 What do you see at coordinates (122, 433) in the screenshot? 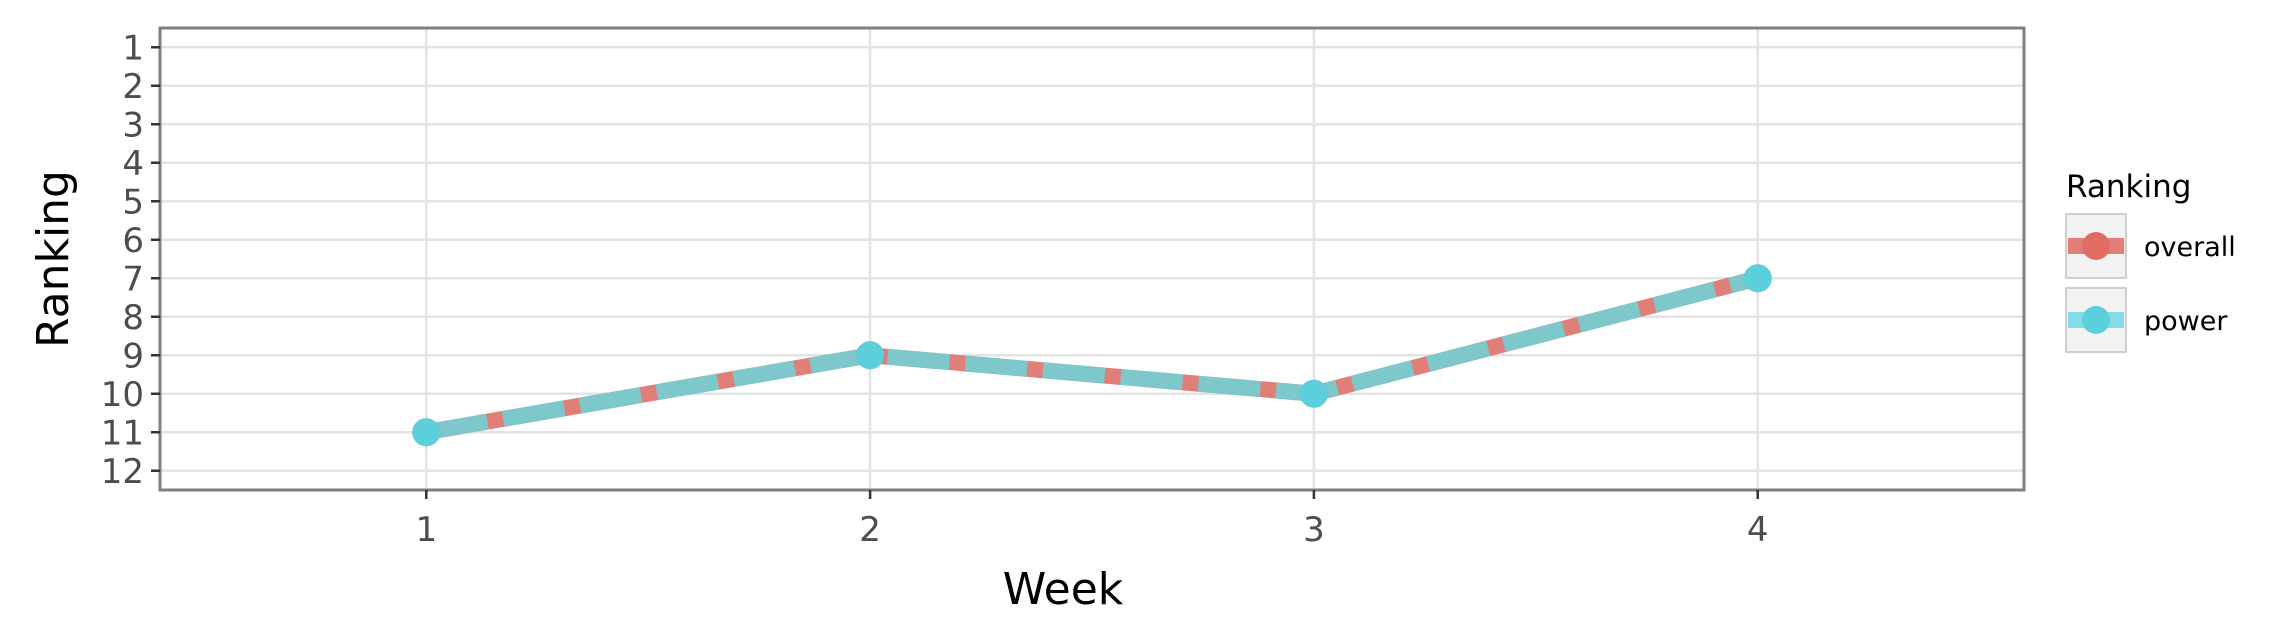
I see `y-tick-label: 11` at bounding box center [122, 433].